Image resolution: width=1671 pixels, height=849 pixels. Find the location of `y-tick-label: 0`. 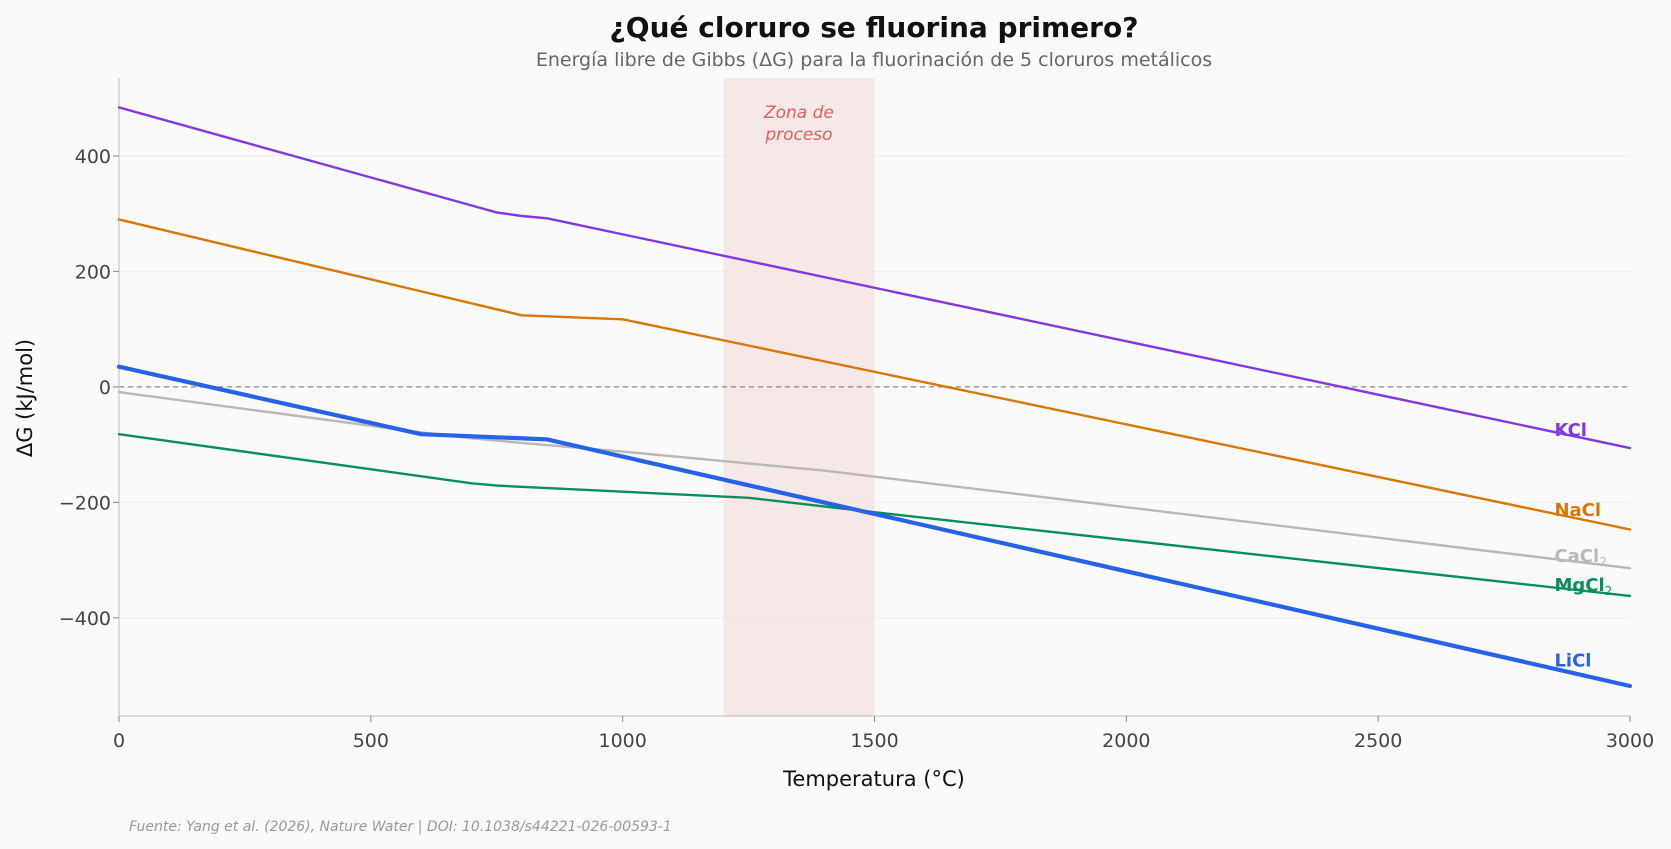

y-tick-label: 0 is located at coordinates (105, 388).